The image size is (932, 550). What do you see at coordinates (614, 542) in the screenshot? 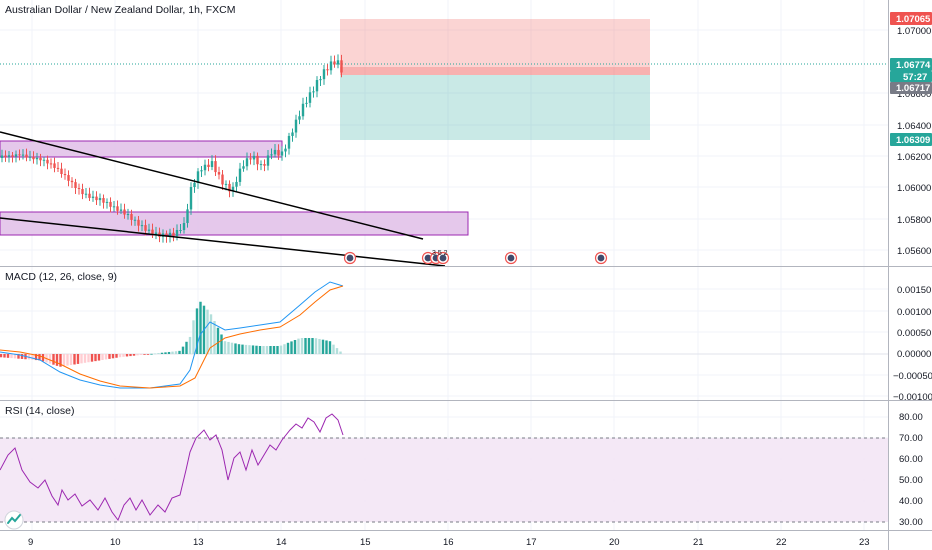
I see `date-tick: 20` at bounding box center [614, 542].